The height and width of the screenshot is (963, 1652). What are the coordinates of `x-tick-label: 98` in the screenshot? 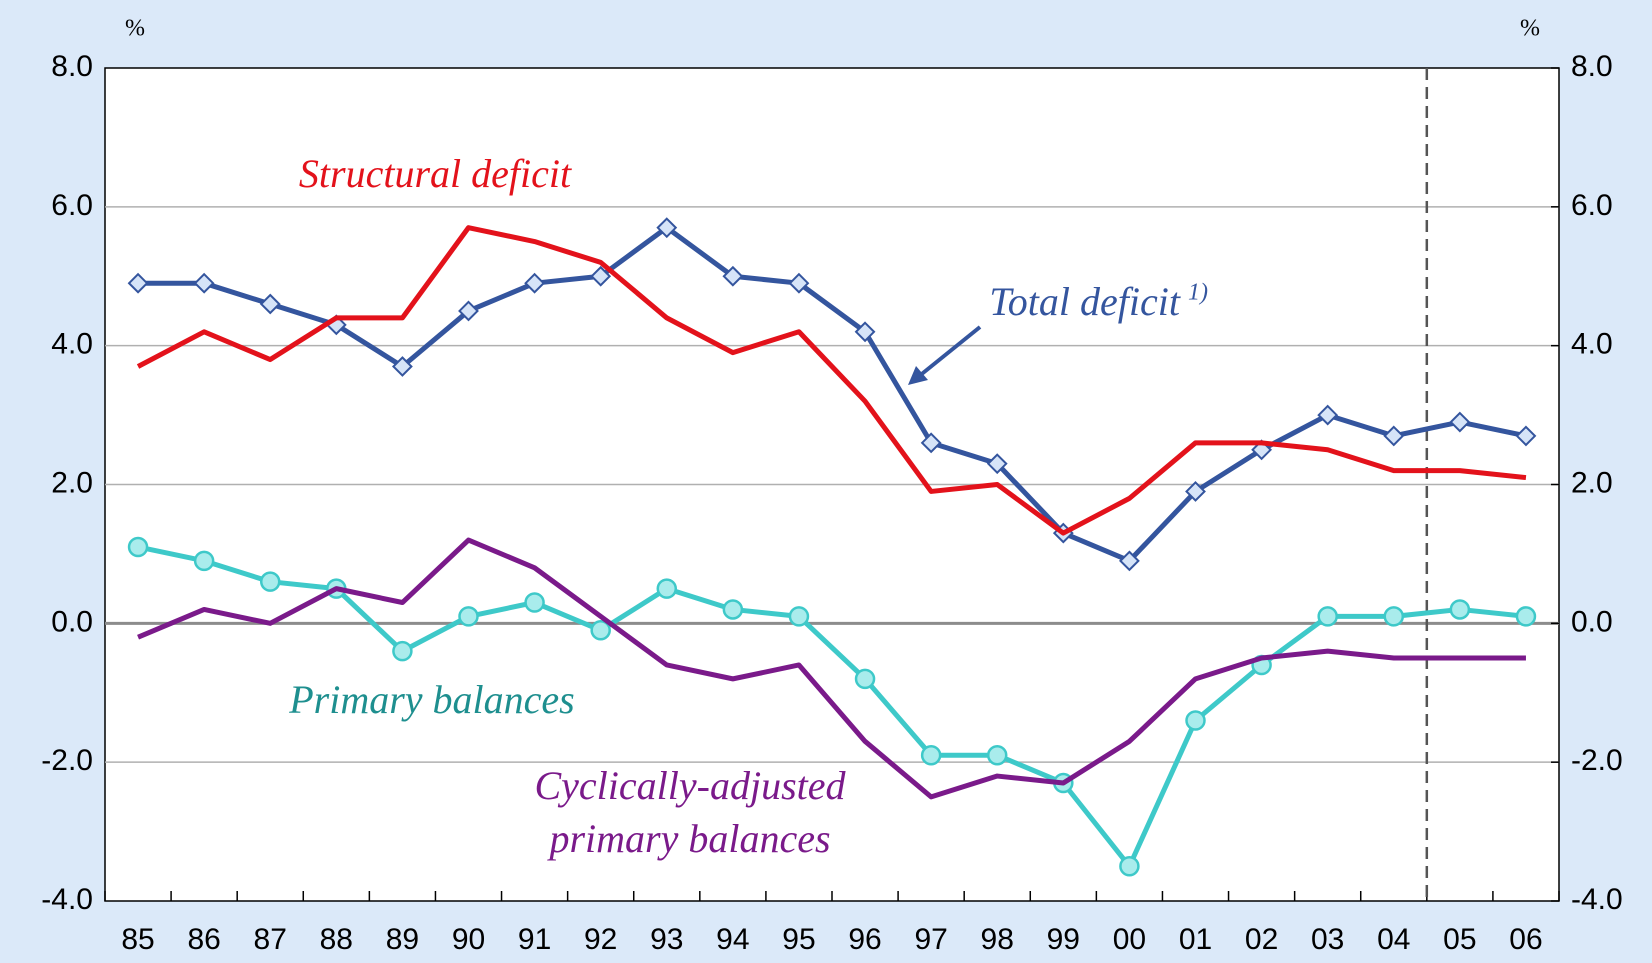 It's located at (997, 939).